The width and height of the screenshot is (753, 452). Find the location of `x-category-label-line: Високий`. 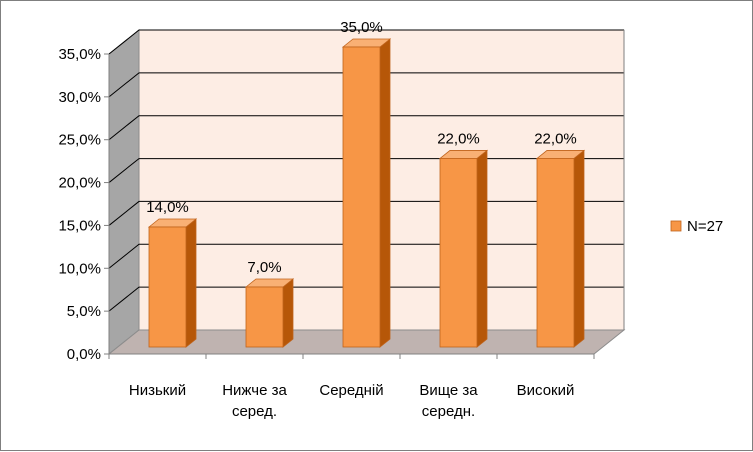

x-category-label-line: Високий is located at coordinates (546, 390).